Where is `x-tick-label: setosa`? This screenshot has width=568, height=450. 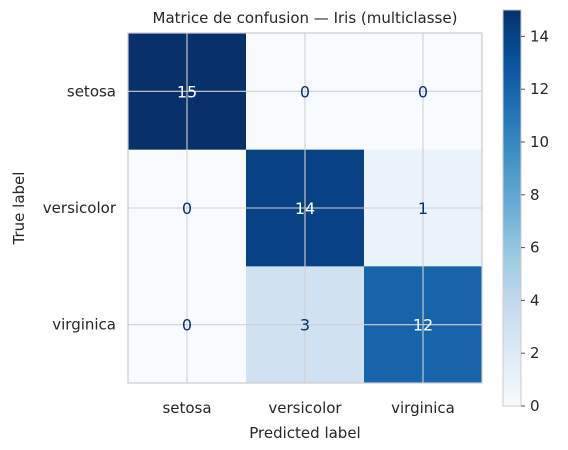 x-tick-label: setosa is located at coordinates (186, 408).